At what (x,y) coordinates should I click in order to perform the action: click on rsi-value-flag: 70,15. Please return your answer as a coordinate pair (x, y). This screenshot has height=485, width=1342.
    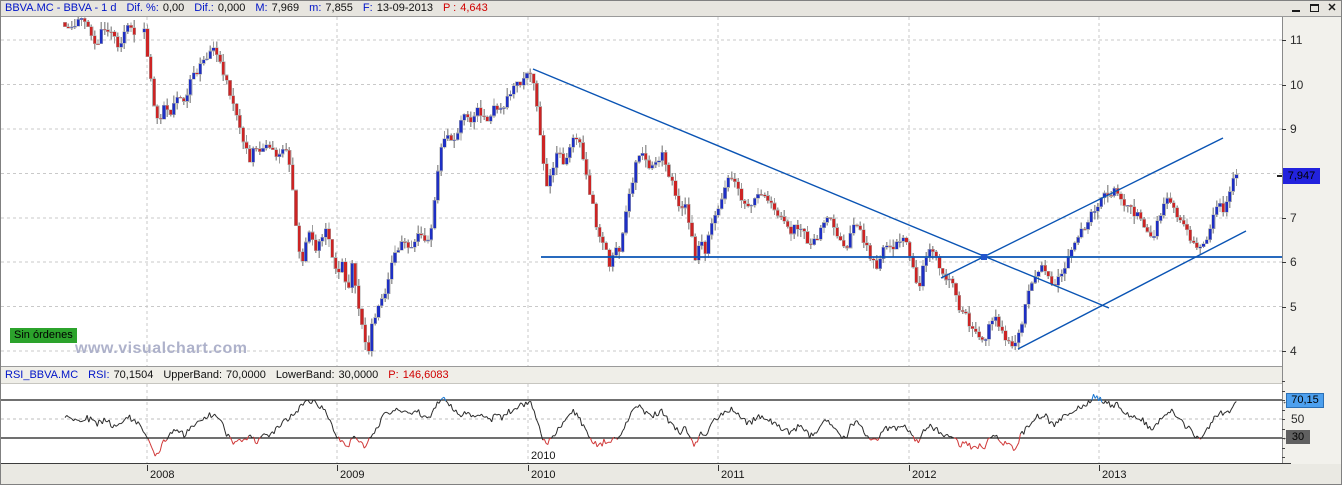
    Looking at the image, I should click on (1305, 400).